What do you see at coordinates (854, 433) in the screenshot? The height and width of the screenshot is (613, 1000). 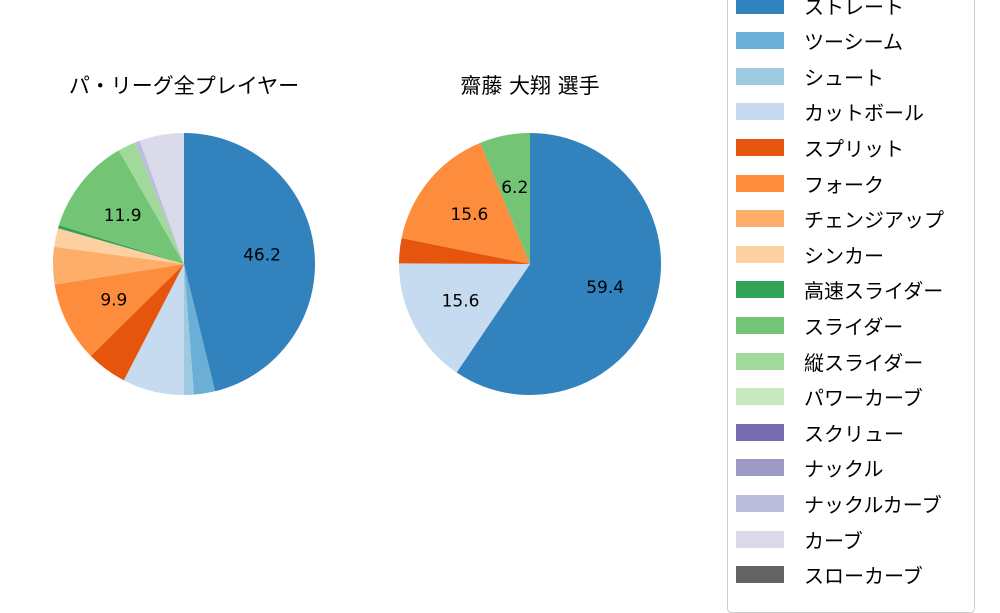 I see `legend-label: スクリュー` at bounding box center [854, 433].